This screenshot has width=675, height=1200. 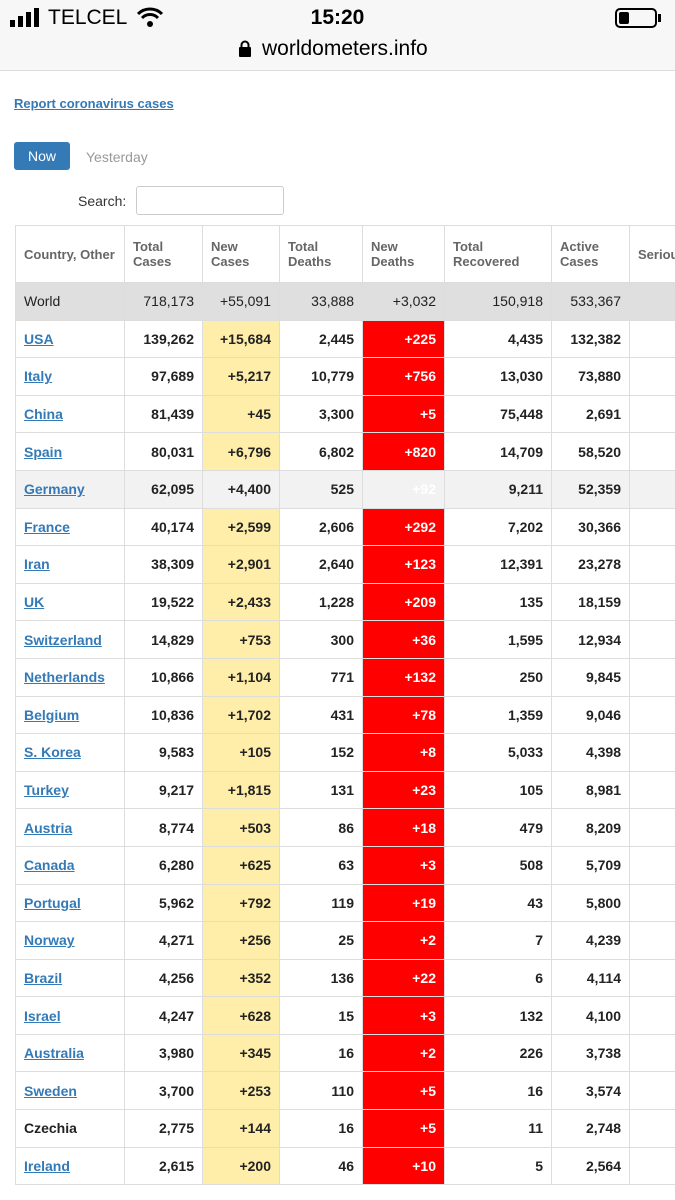 What do you see at coordinates (345, 1166) in the screenshot?
I see `country-row: Ireland 2,615 +200 46 +10 5 2,564` at bounding box center [345, 1166].